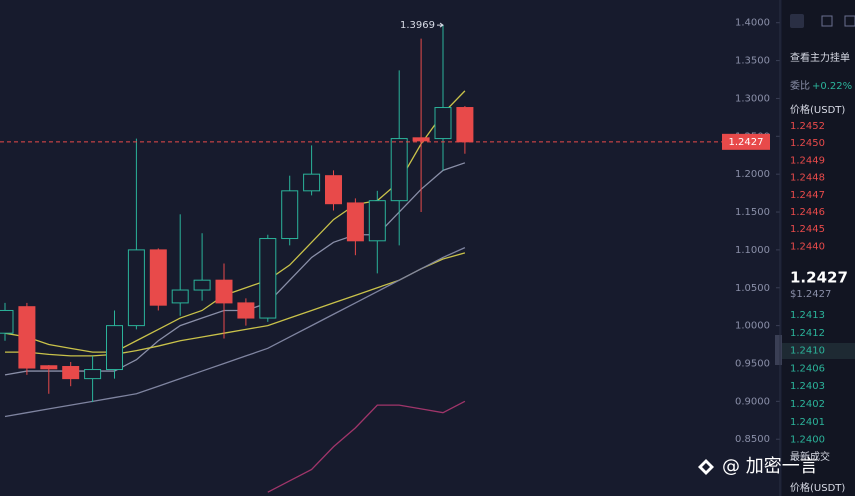 The image size is (855, 496). Describe the element at coordinates (807, 404) in the screenshot. I see `bid-price: 1.2402` at that location.